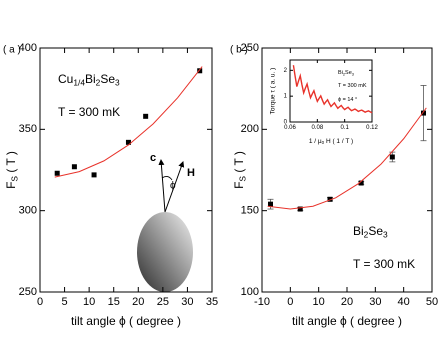  What do you see at coordinates (212, 302) in the screenshot?
I see `x-tick-label: 35` at bounding box center [212, 302].